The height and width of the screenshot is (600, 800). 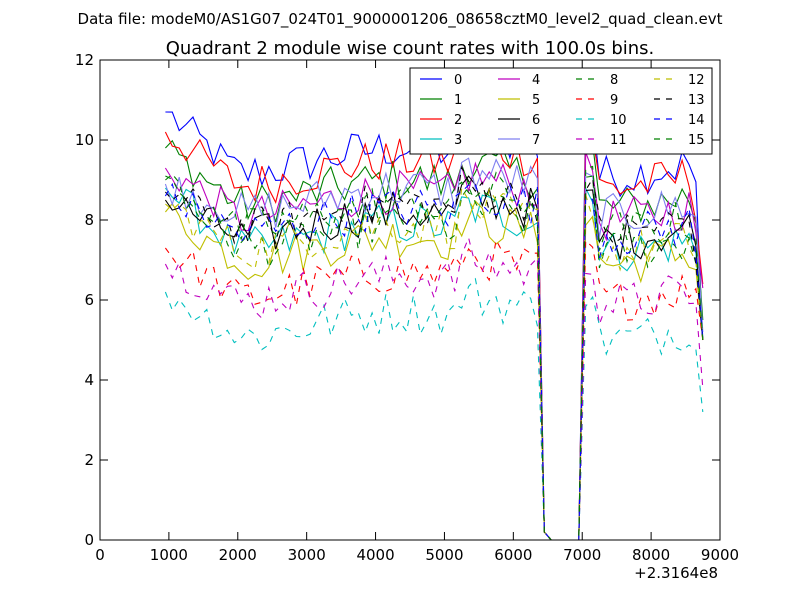 I want to click on y-tick-label: 12, so click(x=84, y=60).